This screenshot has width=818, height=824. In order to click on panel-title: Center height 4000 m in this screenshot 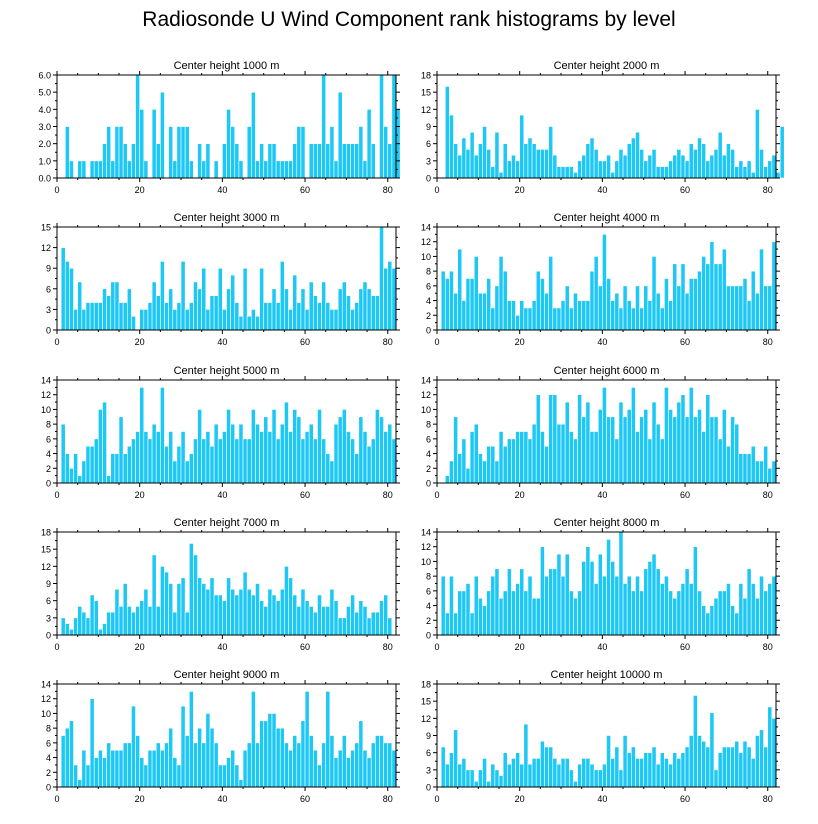, I will do `click(607, 218)`.